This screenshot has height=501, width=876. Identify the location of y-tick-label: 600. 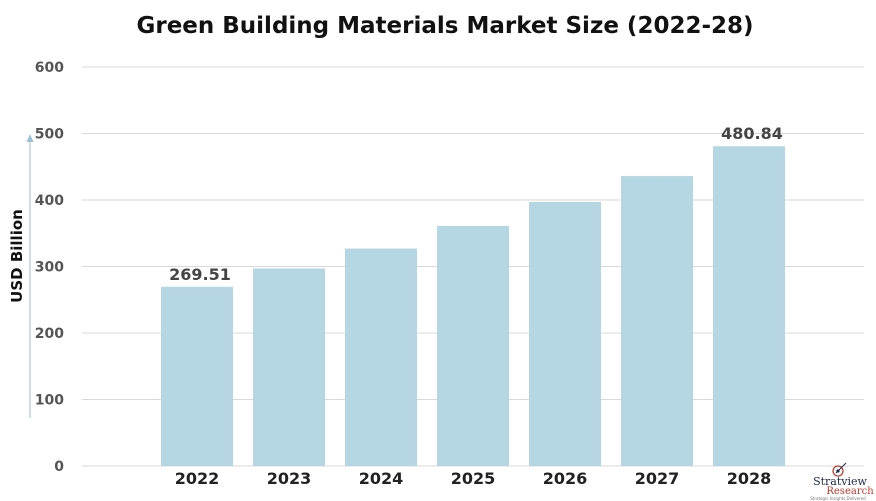
(49, 68).